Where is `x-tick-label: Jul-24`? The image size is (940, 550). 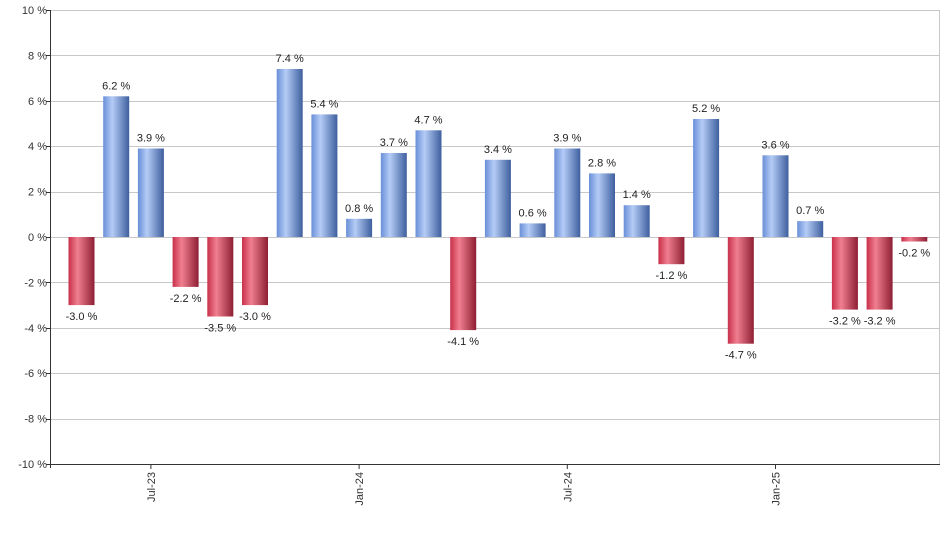 x-tick-label: Jul-24 is located at coordinates (568, 487).